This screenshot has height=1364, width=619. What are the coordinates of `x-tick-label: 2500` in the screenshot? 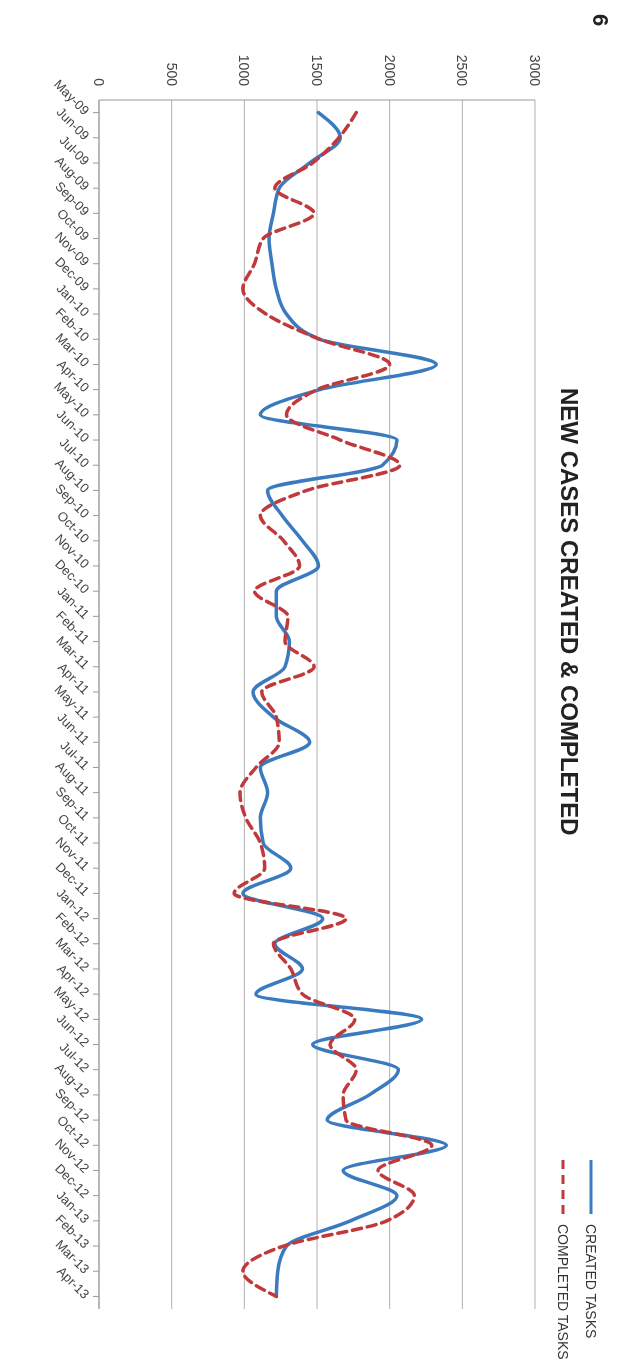 It's located at (462, 70).